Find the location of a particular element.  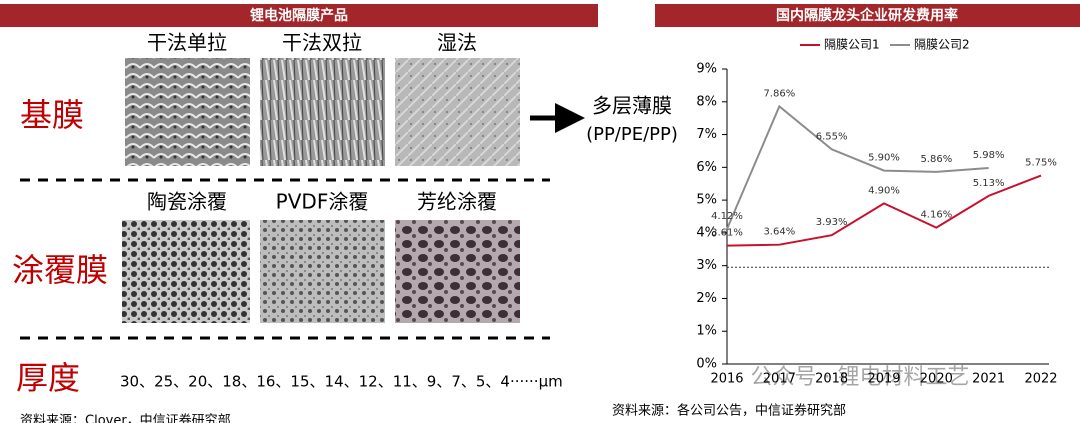

panel-title: 锂电池隔膜产品 is located at coordinates (299, 15).